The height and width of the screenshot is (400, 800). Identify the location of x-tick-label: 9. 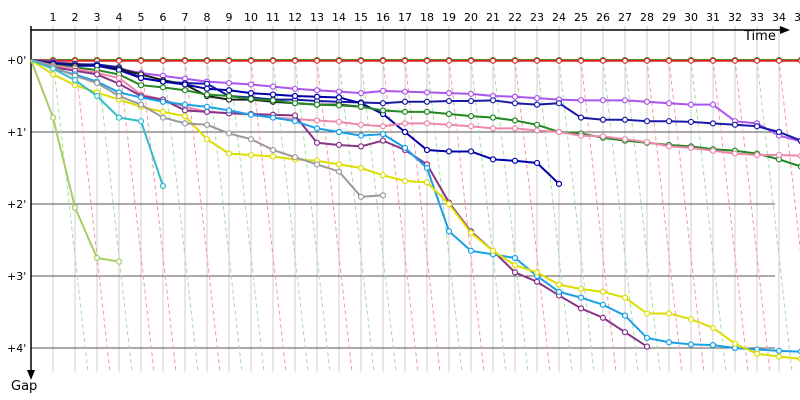
(229, 17).